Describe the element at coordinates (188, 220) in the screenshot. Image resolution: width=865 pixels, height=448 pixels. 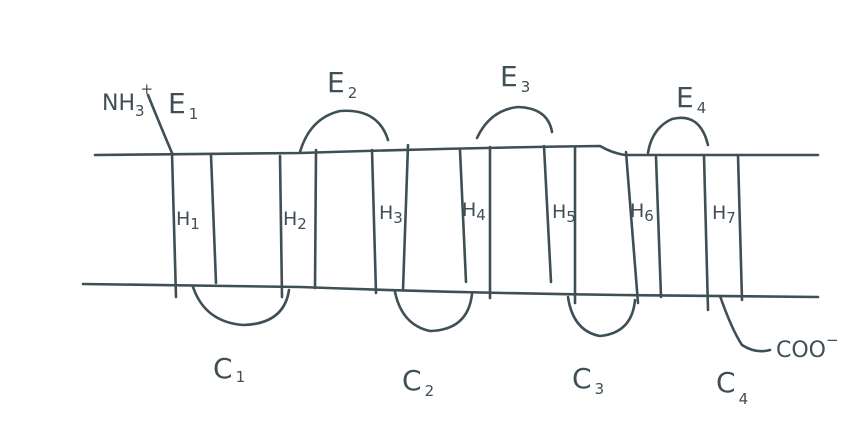
I see `helix-label-h1: H1` at that location.